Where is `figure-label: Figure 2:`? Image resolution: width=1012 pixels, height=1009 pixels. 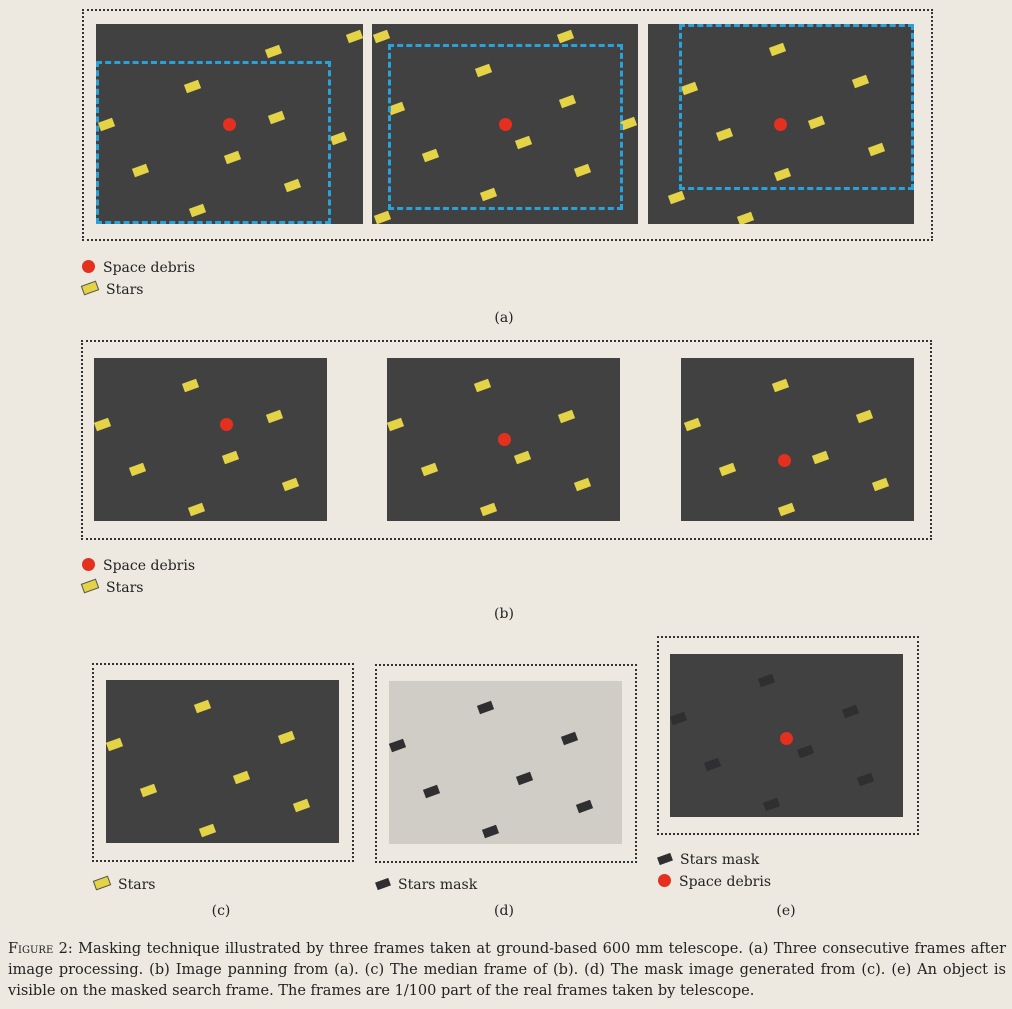 figure-label: Figure 2: is located at coordinates (40, 949).